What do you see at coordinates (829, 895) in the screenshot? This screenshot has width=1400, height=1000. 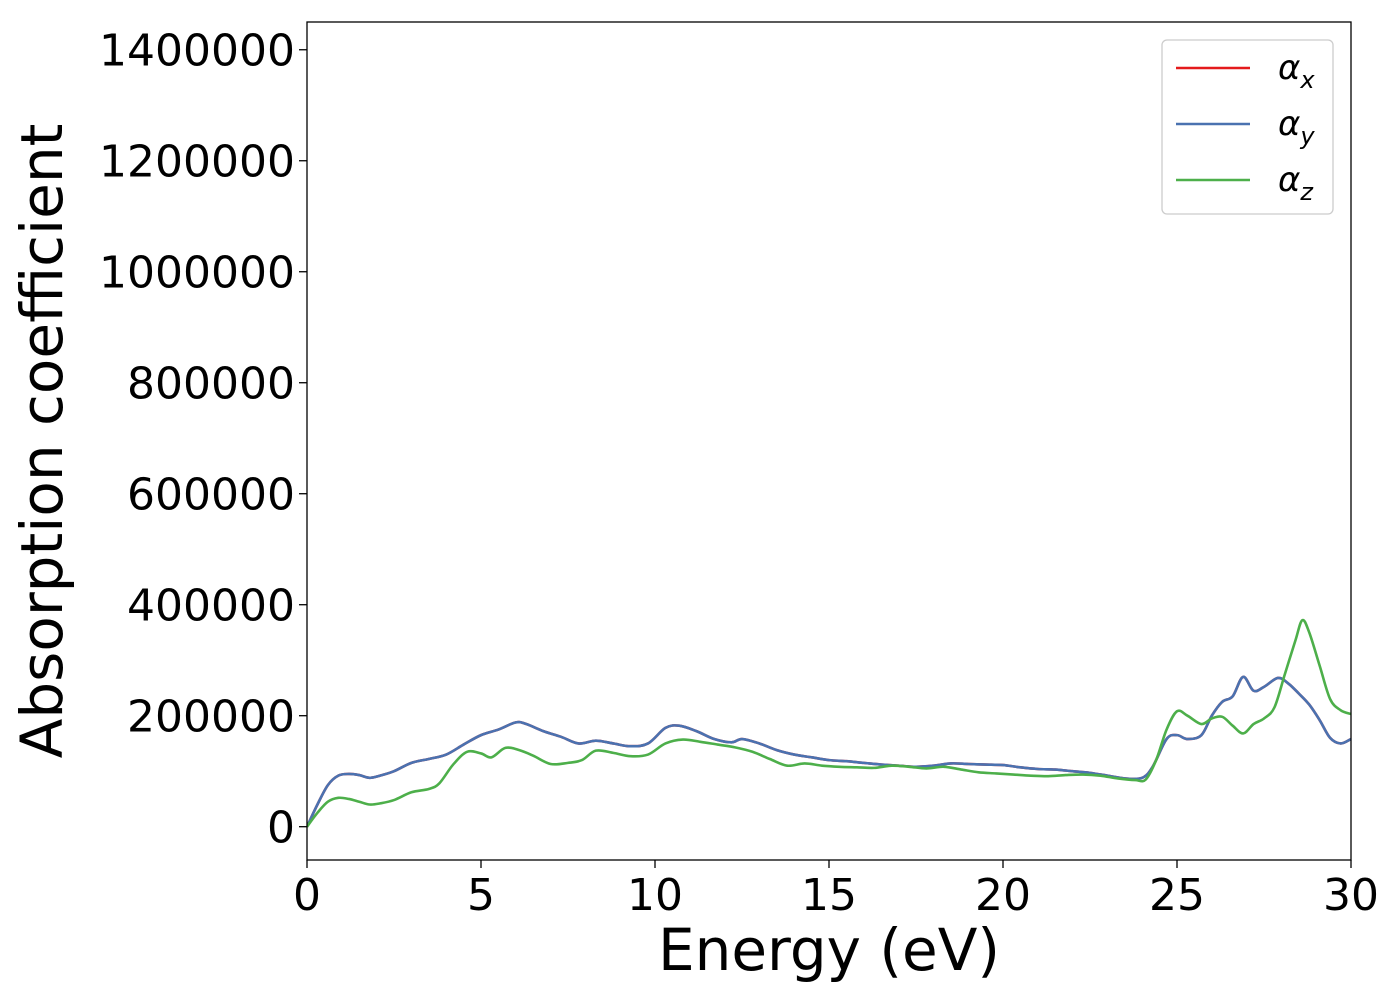 I see `x-tick-label: 15` at bounding box center [829, 895].